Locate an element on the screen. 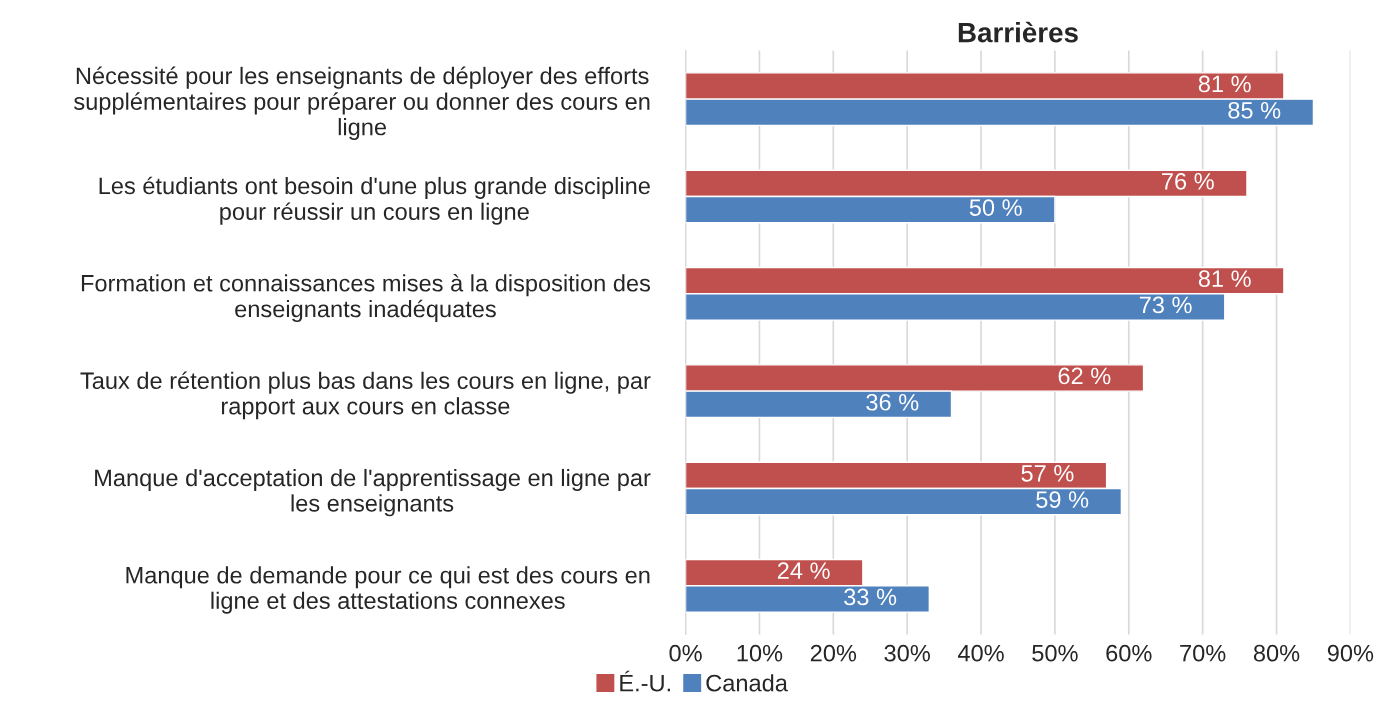 The width and height of the screenshot is (1385, 721). x-tick-label: 50% is located at coordinates (1055, 653).